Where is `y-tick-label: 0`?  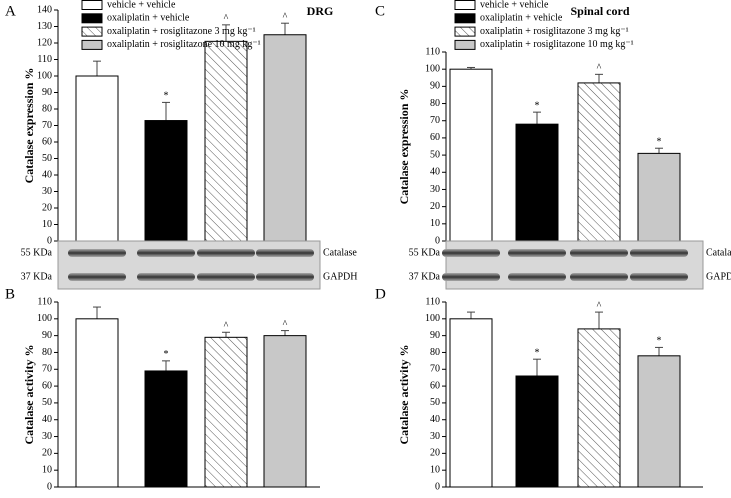
y-tick-label: 0 is located at coordinates (437, 486).